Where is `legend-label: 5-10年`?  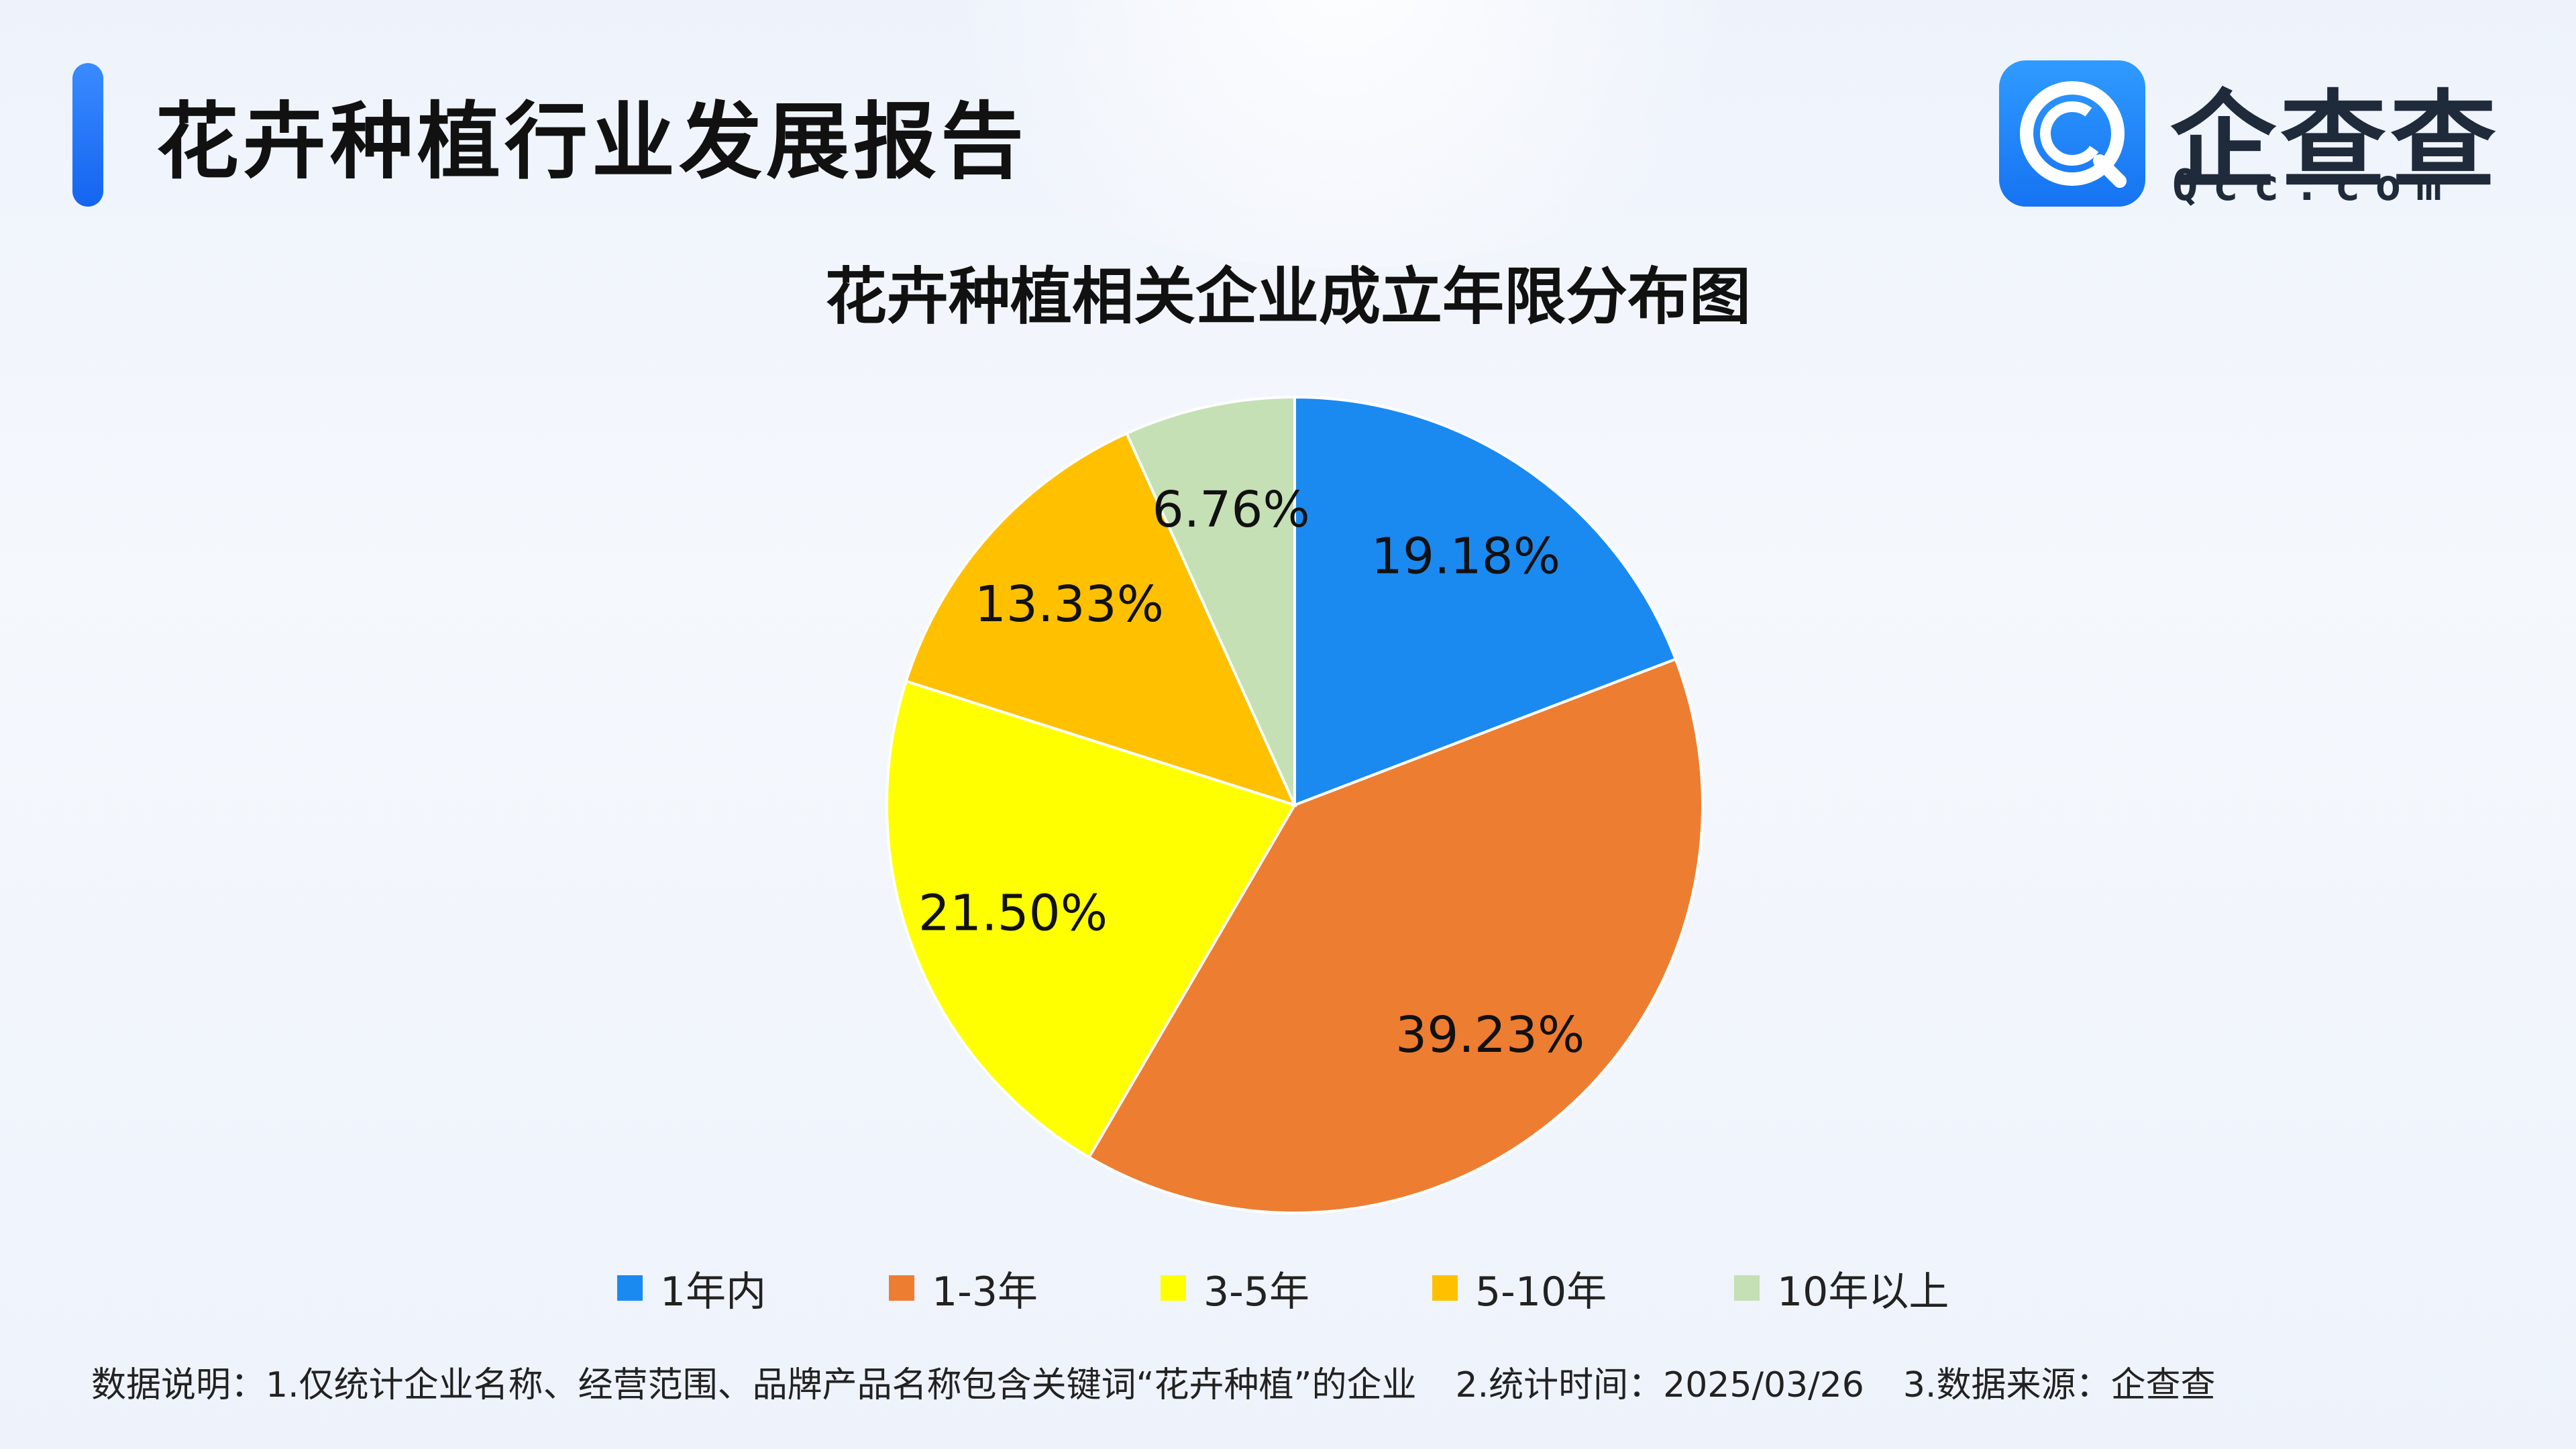
legend-label: 5-10年 is located at coordinates (1541, 1292).